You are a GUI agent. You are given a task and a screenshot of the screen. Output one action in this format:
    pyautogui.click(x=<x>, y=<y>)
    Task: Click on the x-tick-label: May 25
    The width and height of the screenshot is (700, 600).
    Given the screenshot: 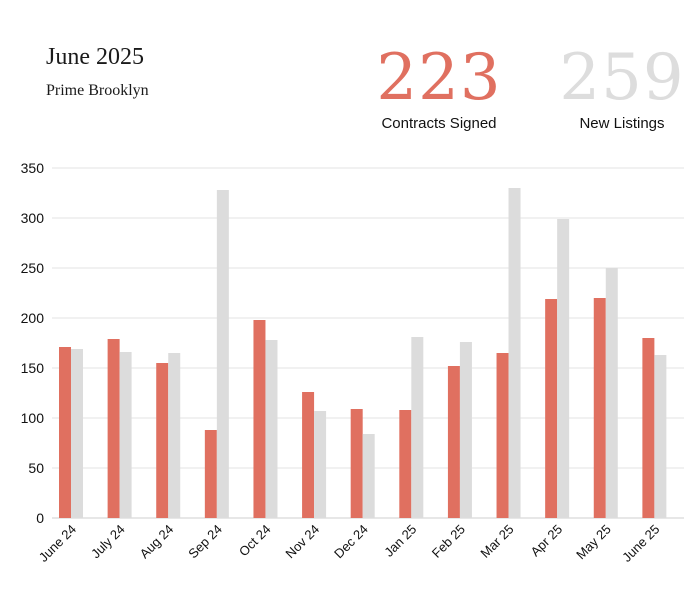 What is the action you would take?
    pyautogui.click(x=593, y=542)
    